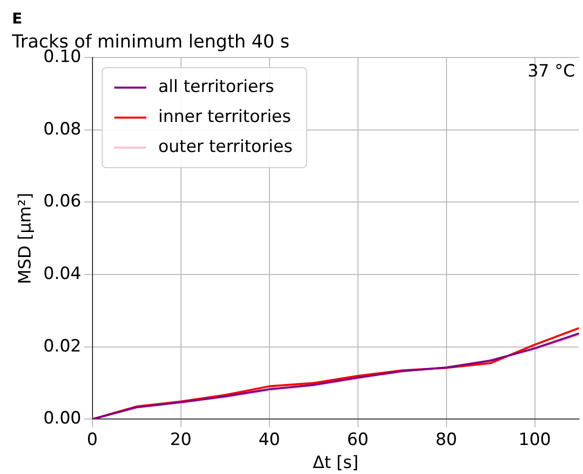 The width and height of the screenshot is (583, 474). Describe the element at coordinates (62, 274) in the screenshot. I see `y-tick-label: 0.04` at that location.